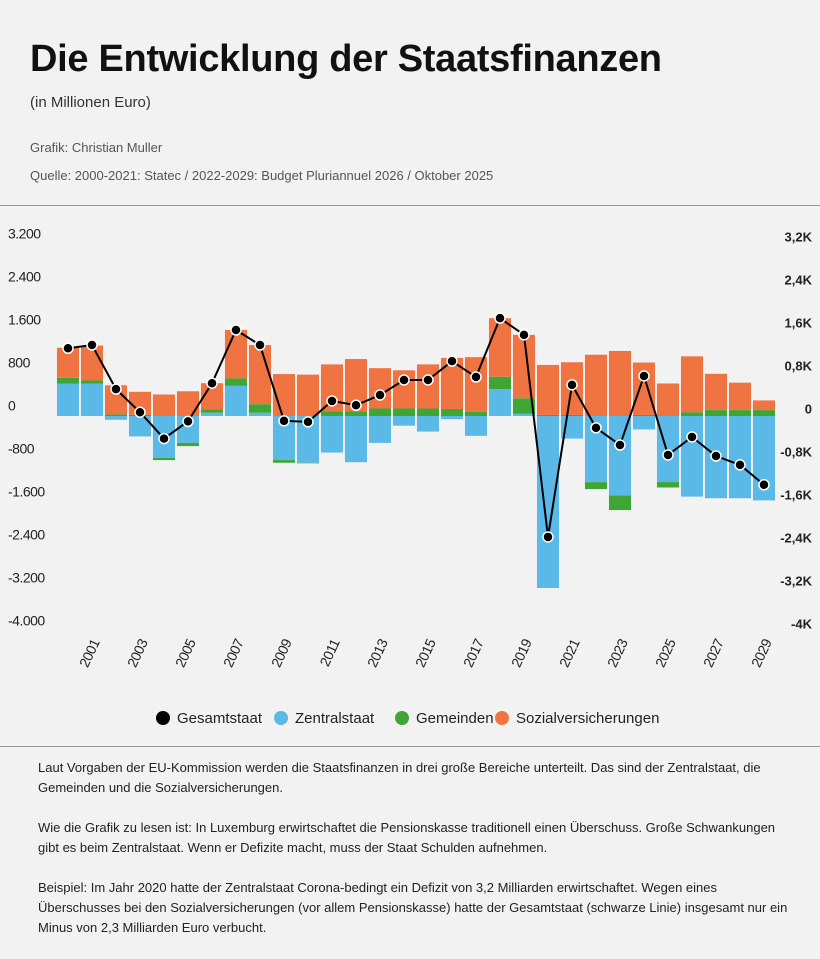 This screenshot has width=820, height=959. I want to click on x-tick-label: 2003, so click(137, 653).